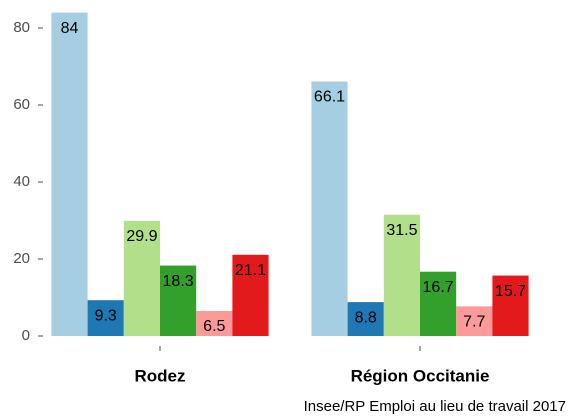 The height and width of the screenshot is (417, 569). What do you see at coordinates (438, 287) in the screenshot?
I see `value-label: 16.7` at bounding box center [438, 287].